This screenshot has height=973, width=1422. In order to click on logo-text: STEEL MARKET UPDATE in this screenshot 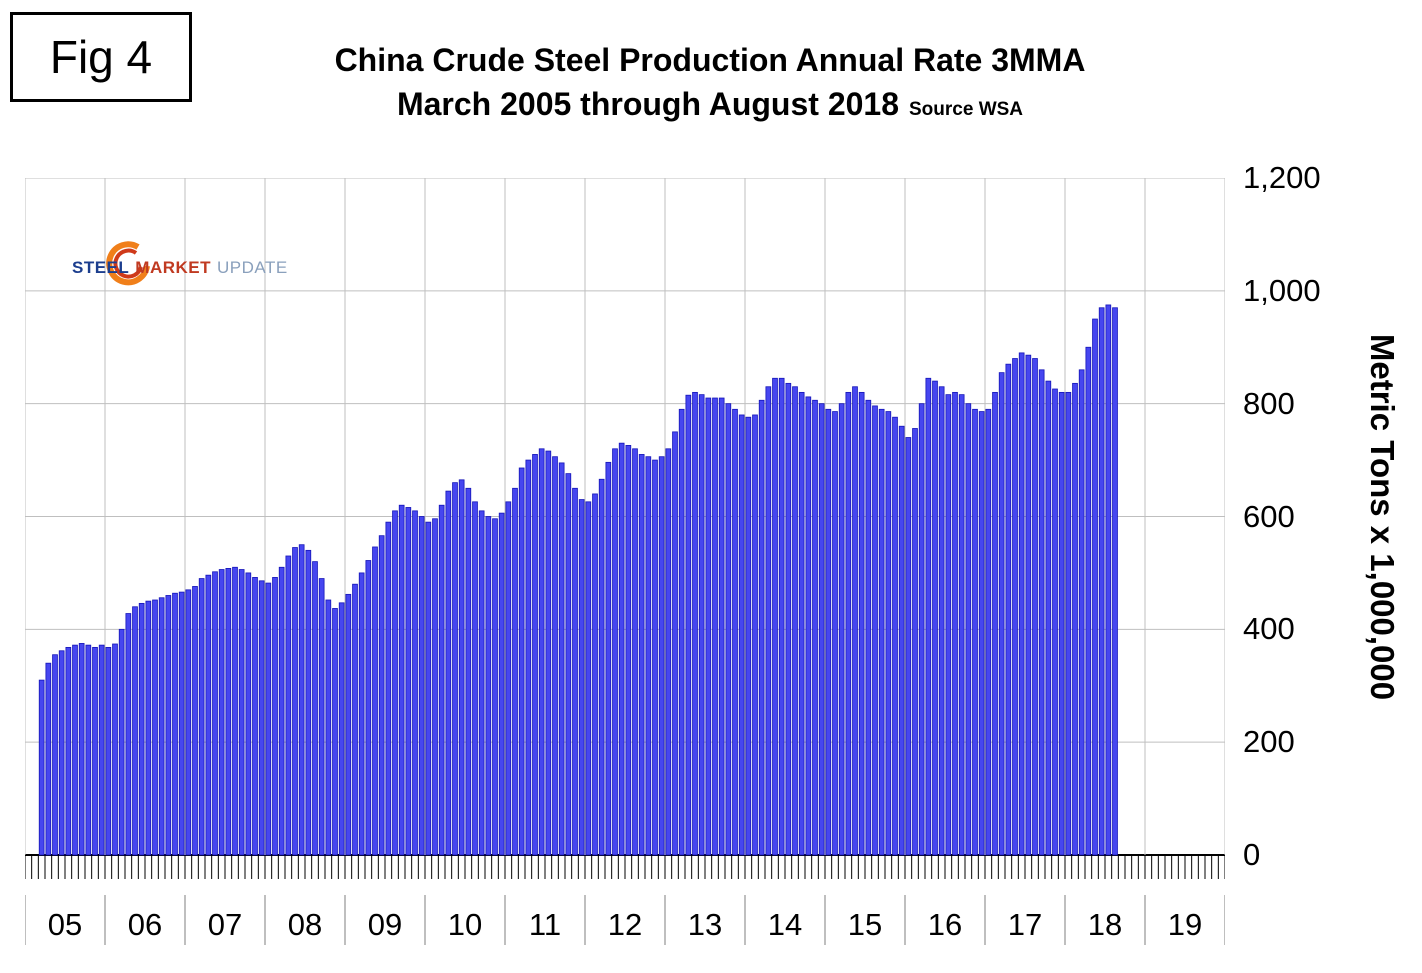, I will do `click(180, 268)`.